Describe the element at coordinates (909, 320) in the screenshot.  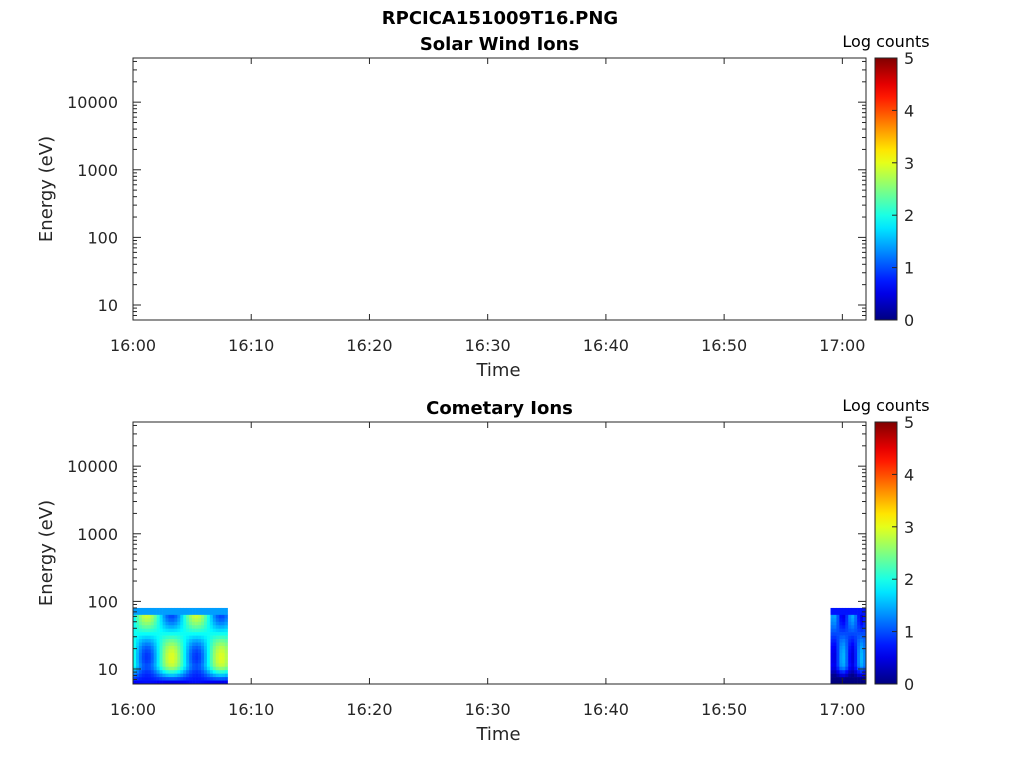
I see `colorbar-tick-label: 0` at that location.